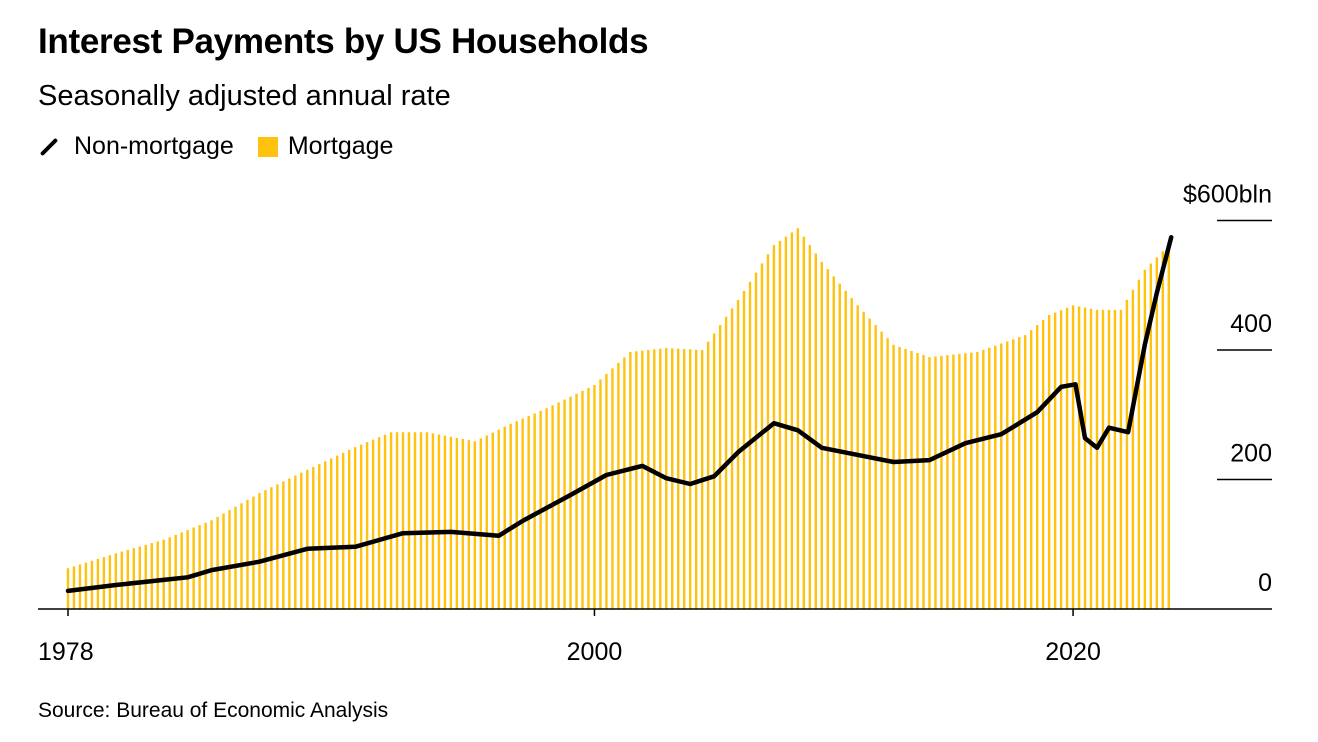  What do you see at coordinates (154, 146) in the screenshot?
I see `legend-label: Non-mortgage` at bounding box center [154, 146].